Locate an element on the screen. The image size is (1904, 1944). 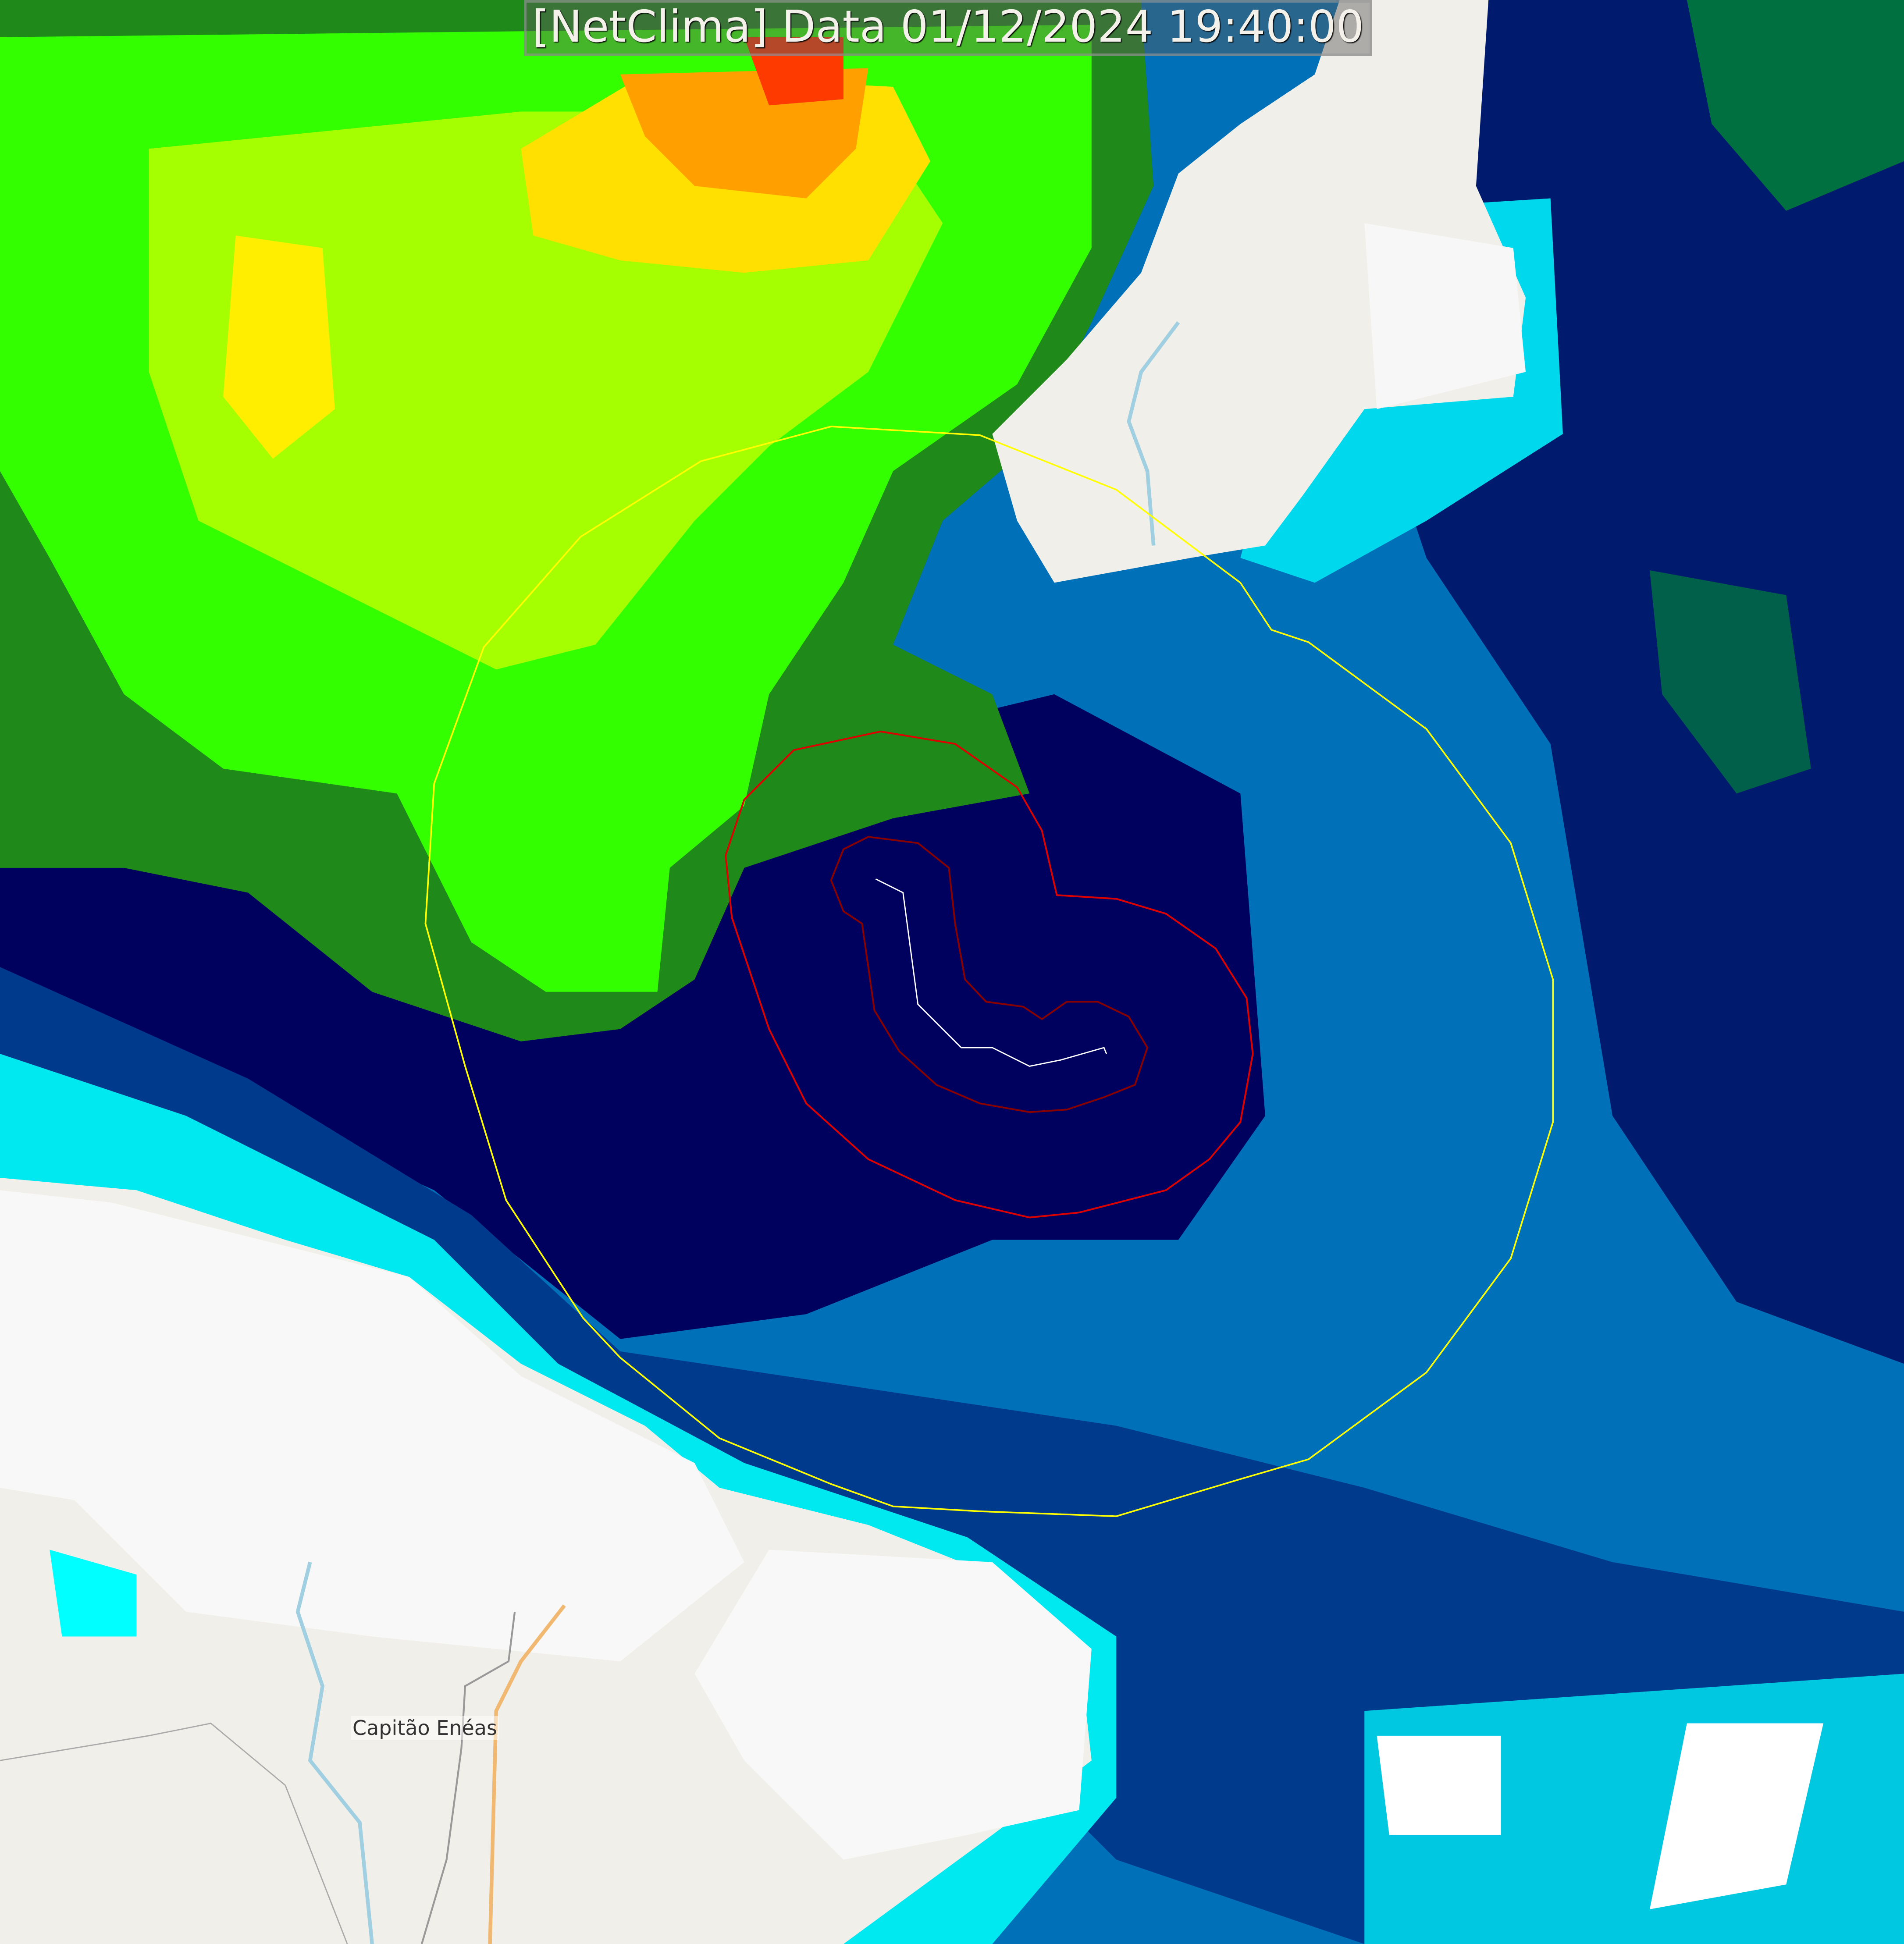
place-label: Capitão Enéas is located at coordinates (425, 1728).